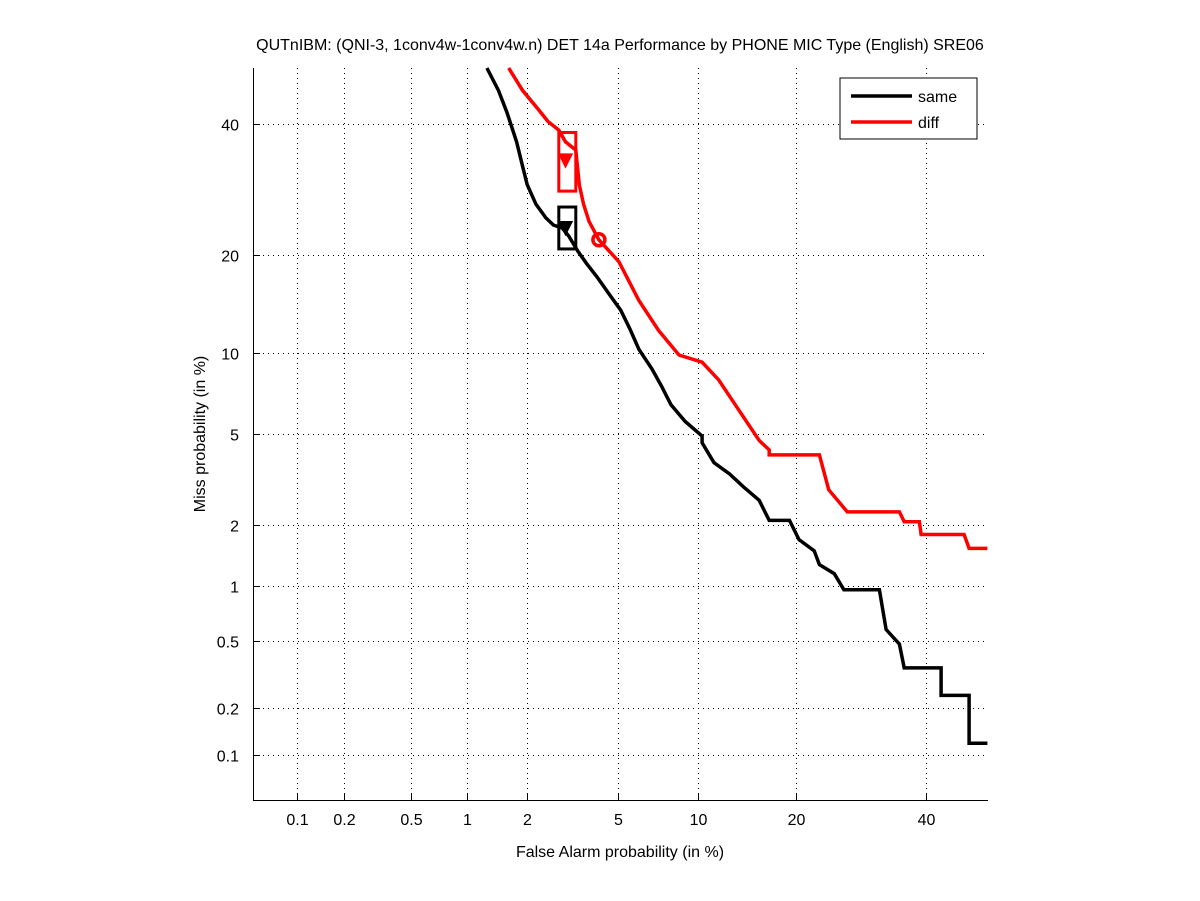 This screenshot has height=901, width=1200. What do you see at coordinates (228, 442) in the screenshot?
I see `y-tick-labels: 0.1 0.2 0.5 1 2 5 10 20 40` at bounding box center [228, 442].